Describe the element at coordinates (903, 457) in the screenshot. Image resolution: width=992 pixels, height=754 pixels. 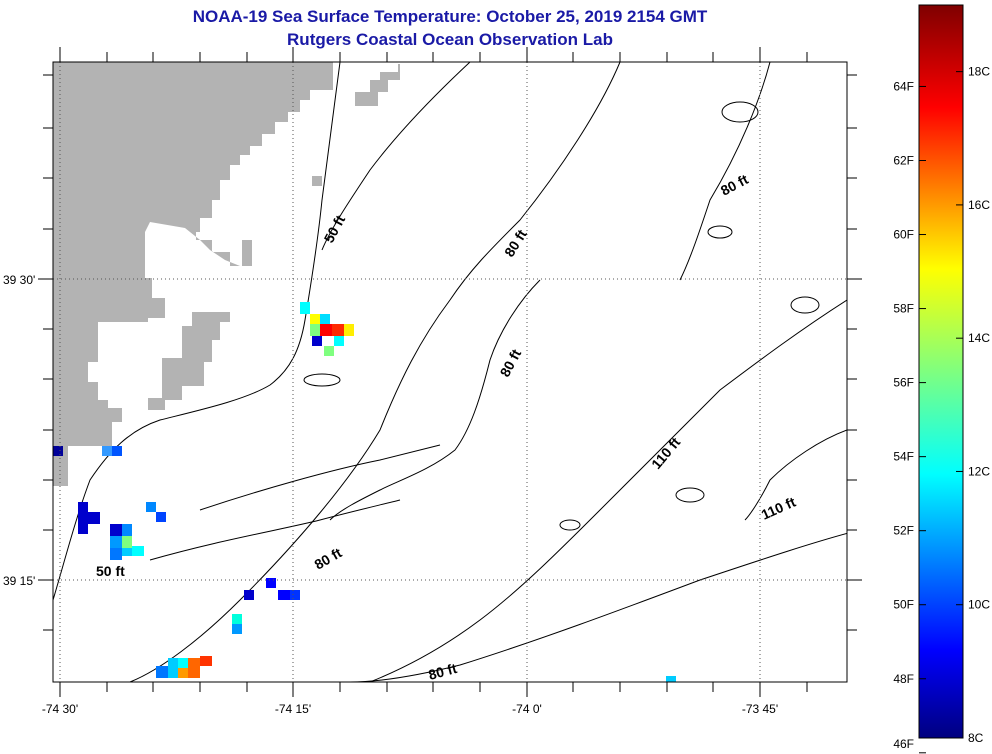
I see `colorbar-fahrenheit-label: 54F` at that location.